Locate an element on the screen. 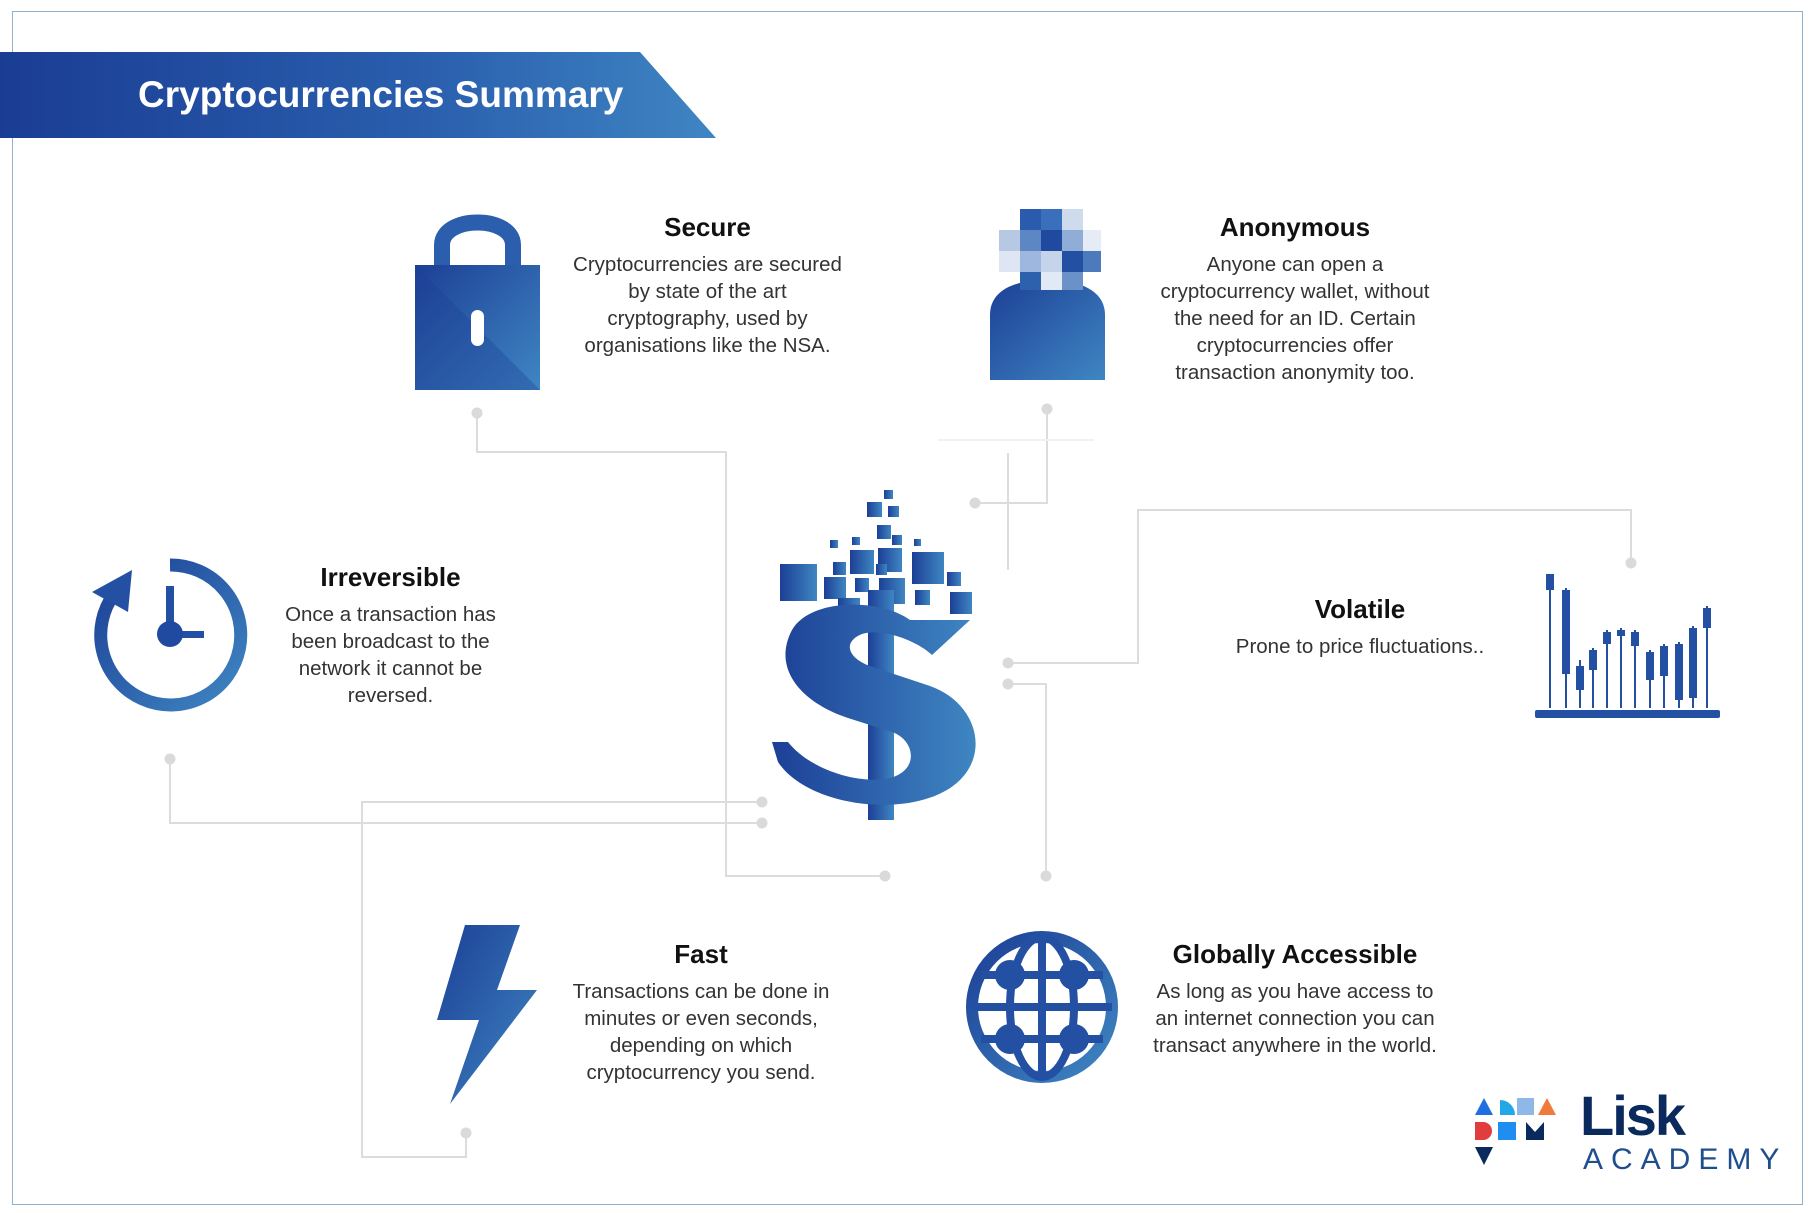 This screenshot has height=1213, width=1810. globe-network-icon is located at coordinates (1042, 1007).